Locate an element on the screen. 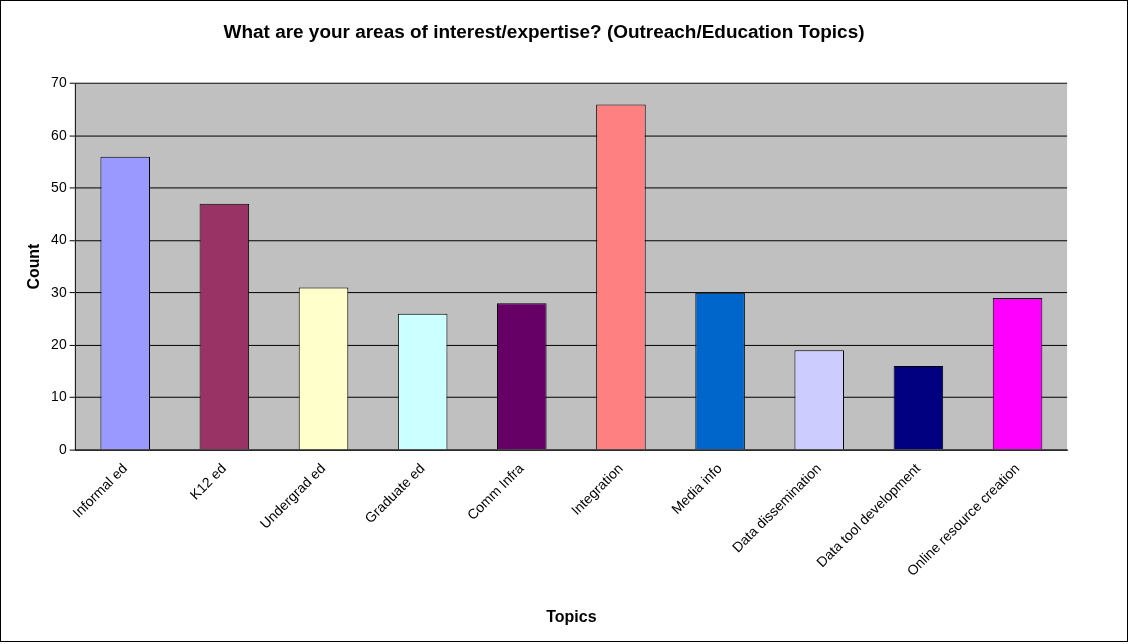 The height and width of the screenshot is (644, 1130). y-axis-title: Count is located at coordinates (33, 266).